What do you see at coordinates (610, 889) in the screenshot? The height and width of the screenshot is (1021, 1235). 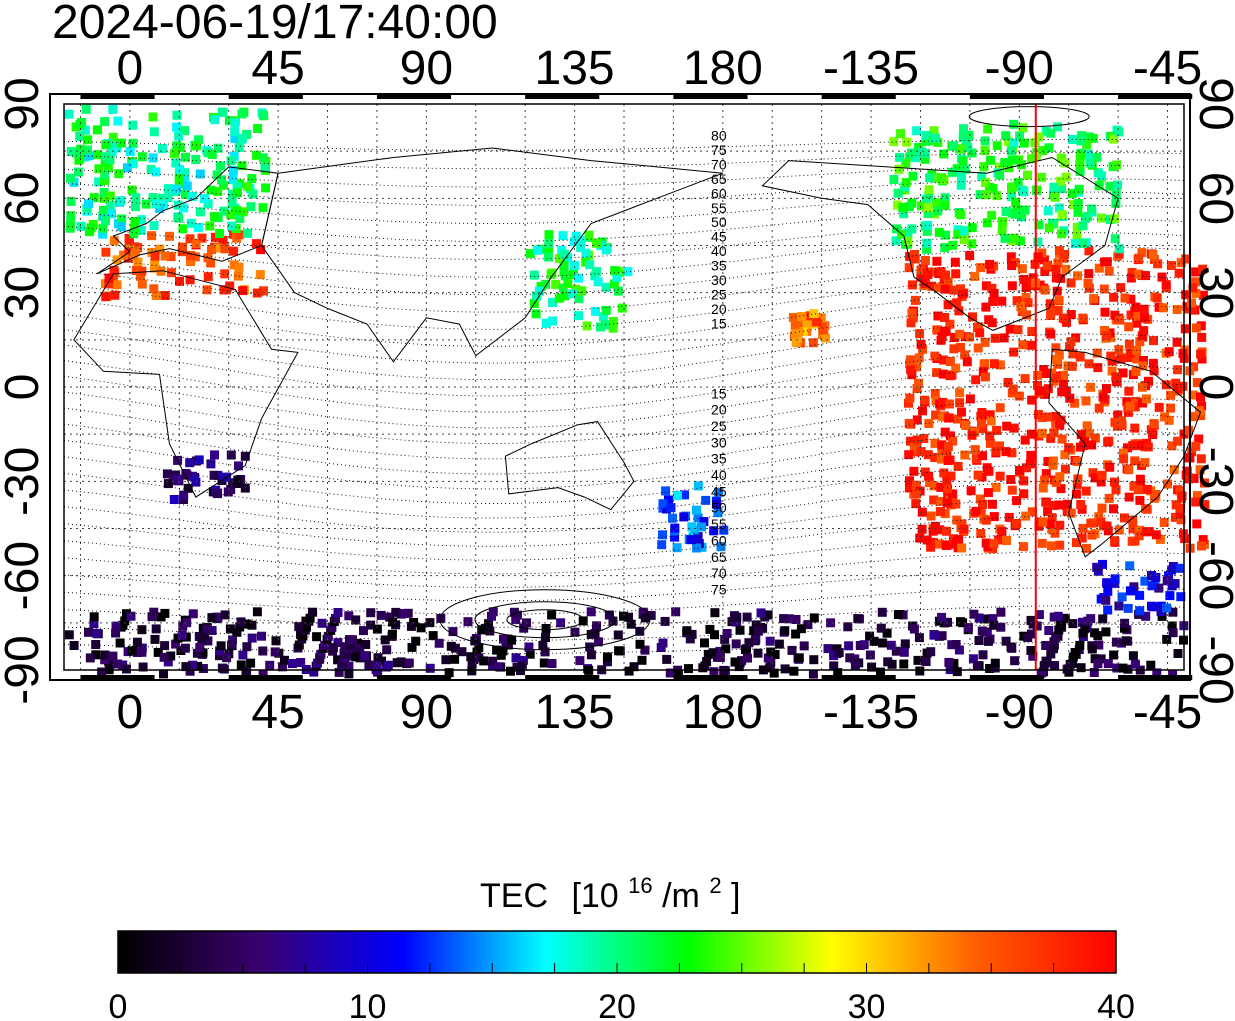 I see `colorbar-title: TEC [10 16 /m 2 ]` at bounding box center [610, 889].